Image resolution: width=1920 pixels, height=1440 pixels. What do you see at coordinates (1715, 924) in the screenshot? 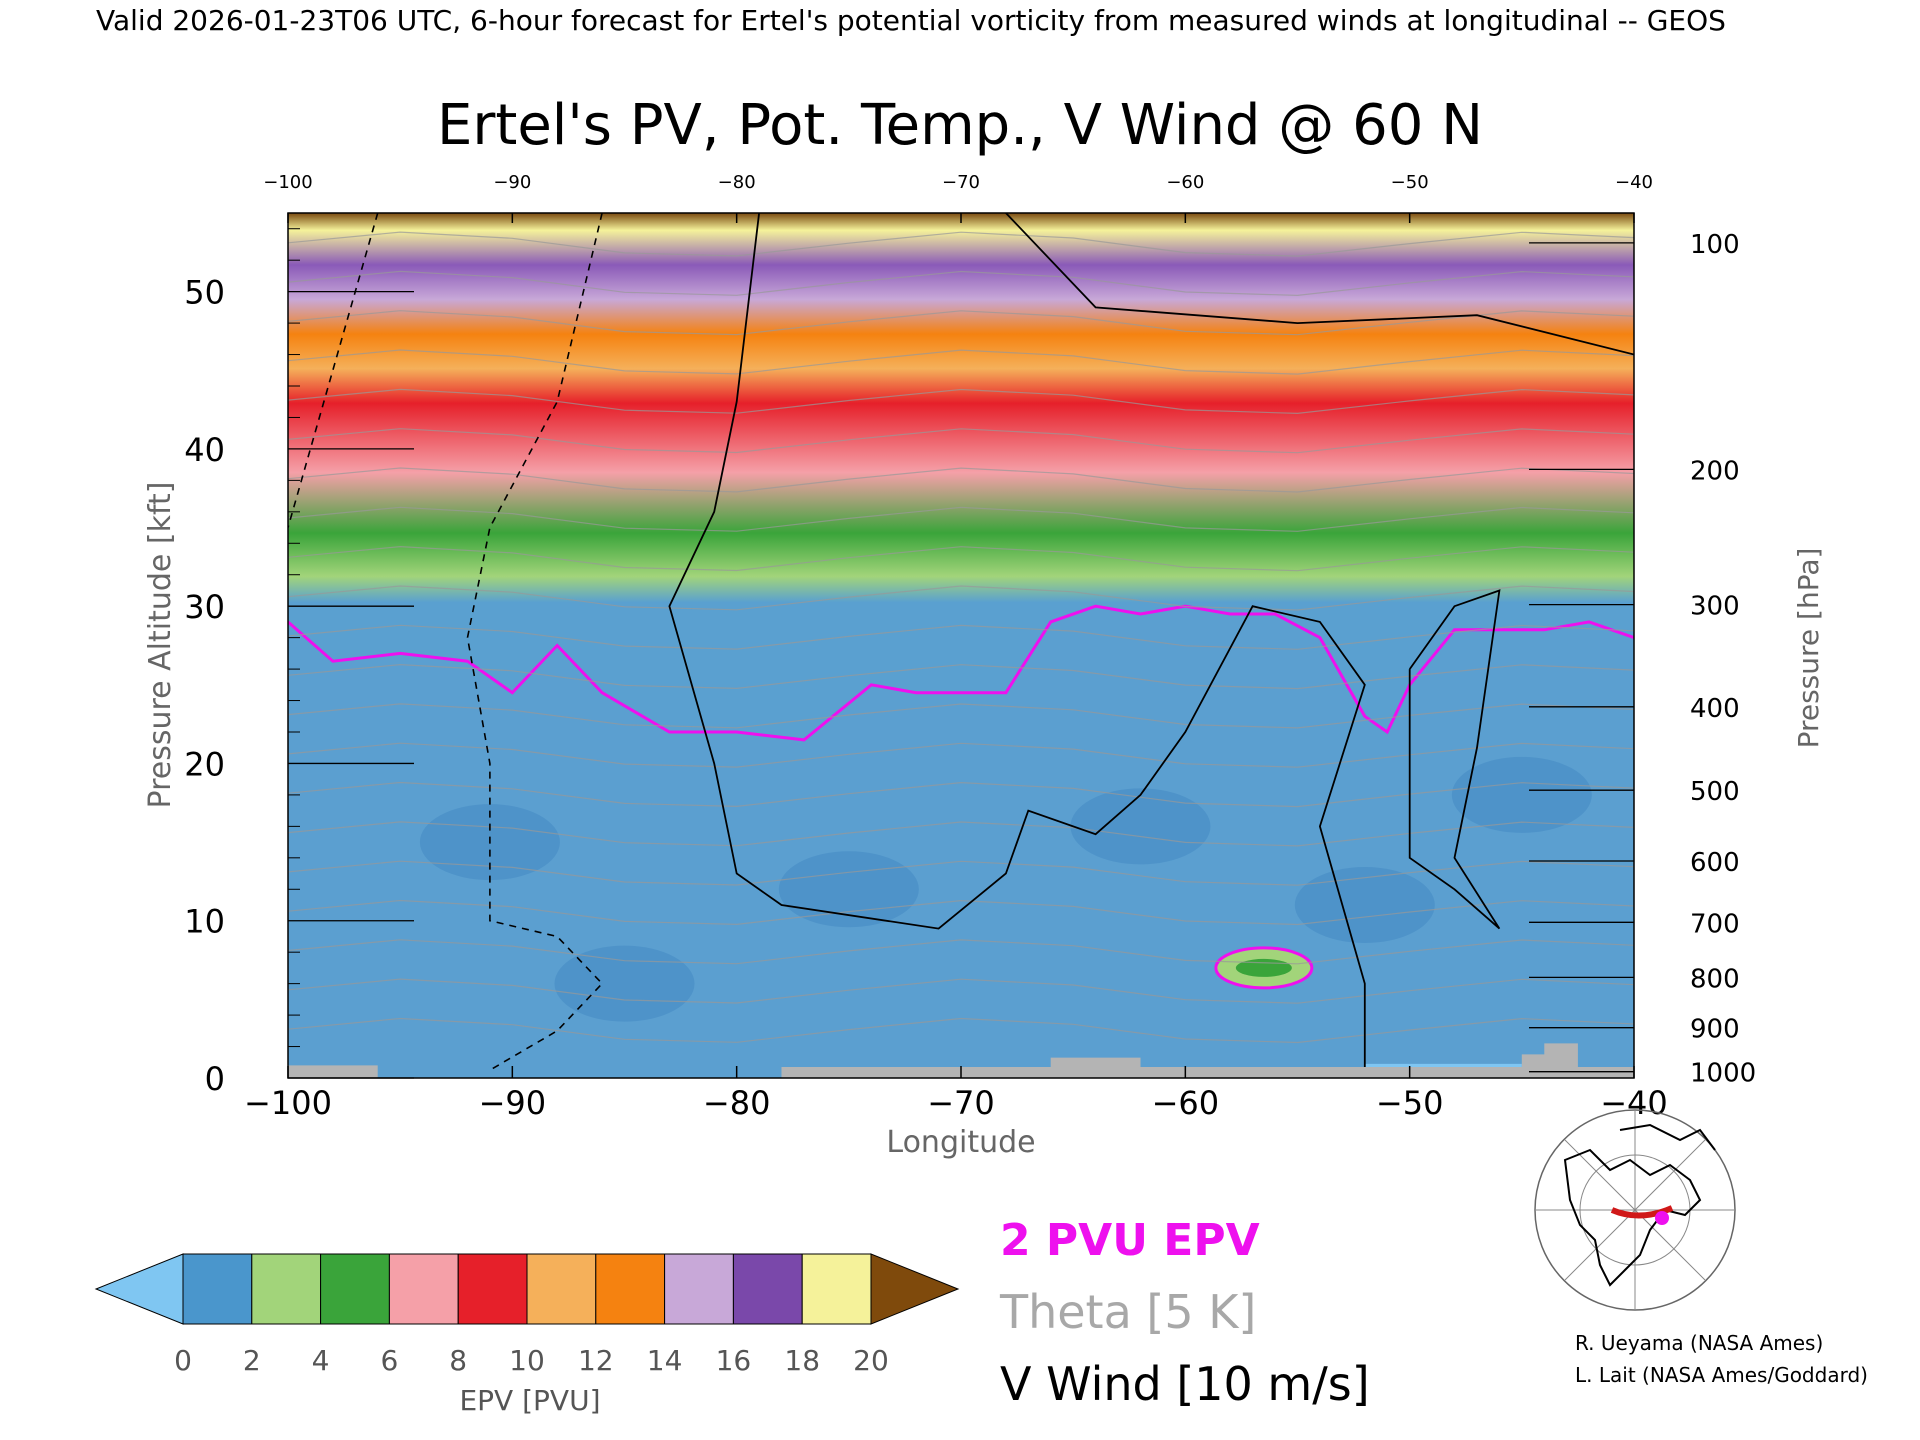
I see `pressure-tick-label: 700` at bounding box center [1715, 924].